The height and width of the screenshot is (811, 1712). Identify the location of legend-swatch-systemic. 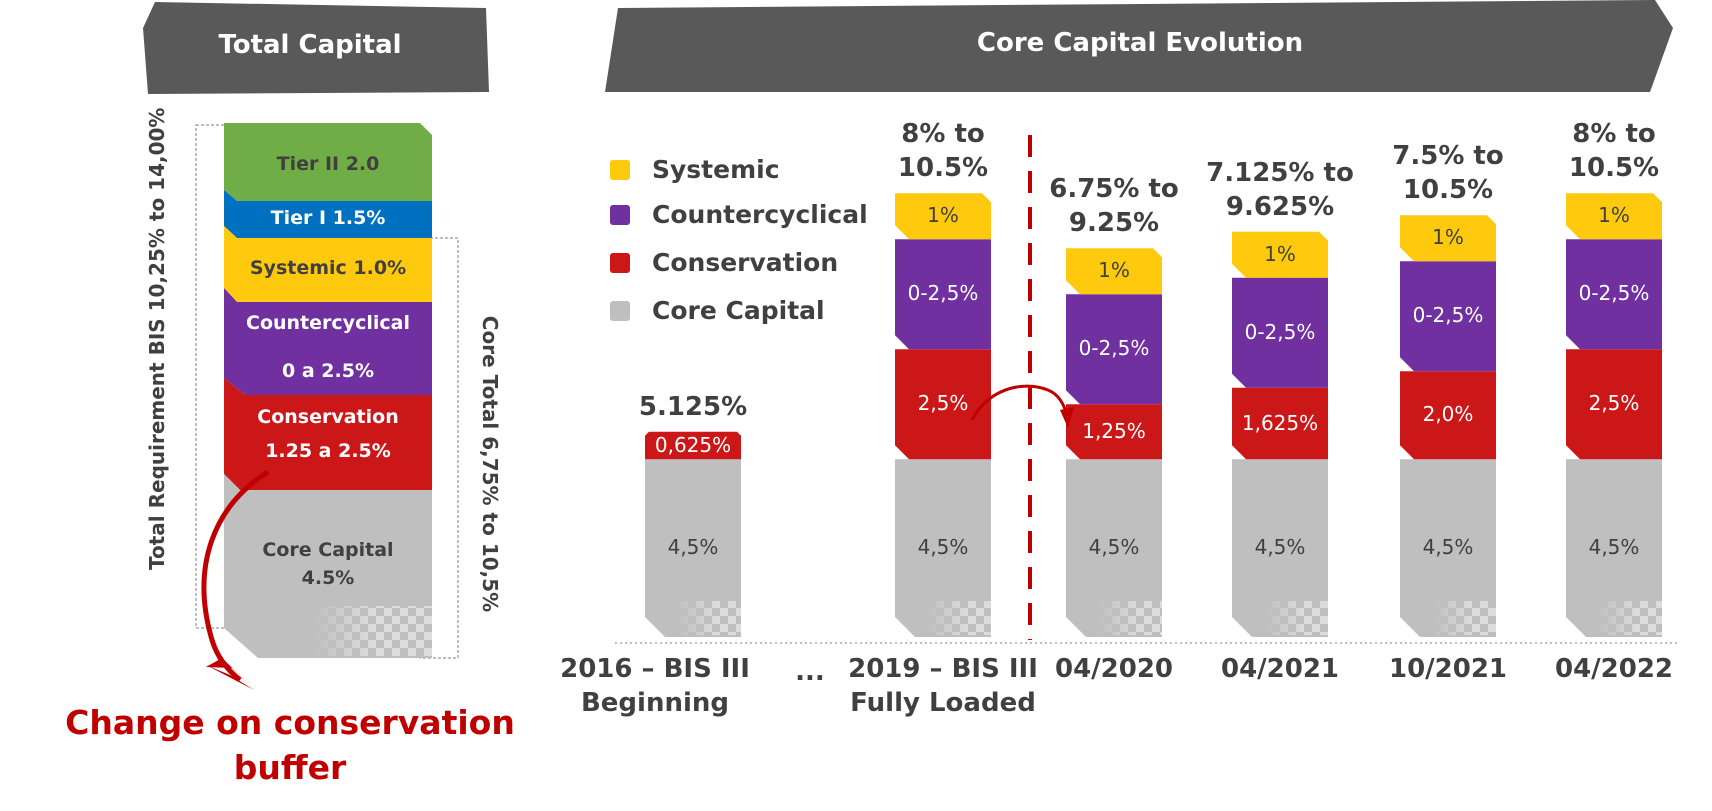
(620, 169).